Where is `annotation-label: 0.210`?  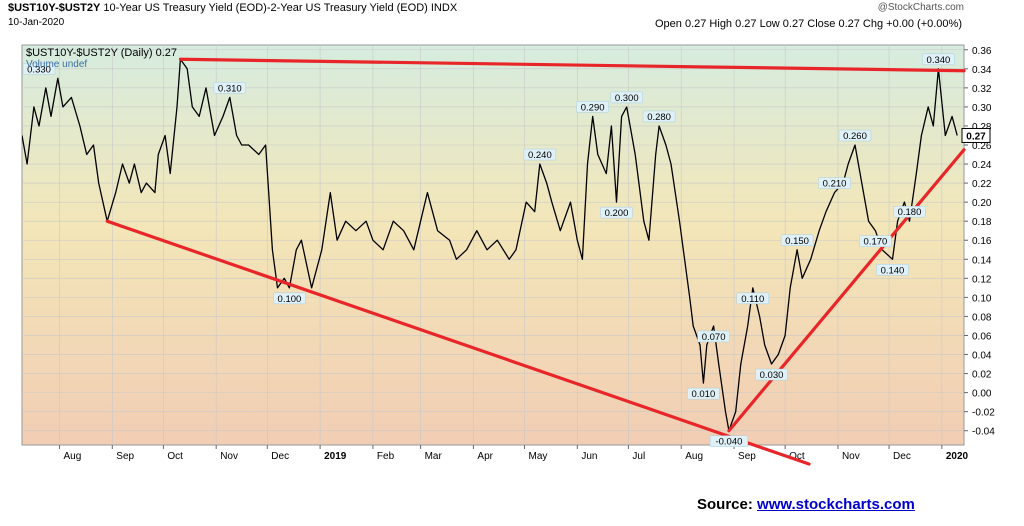 annotation-label: 0.210 is located at coordinates (835, 184).